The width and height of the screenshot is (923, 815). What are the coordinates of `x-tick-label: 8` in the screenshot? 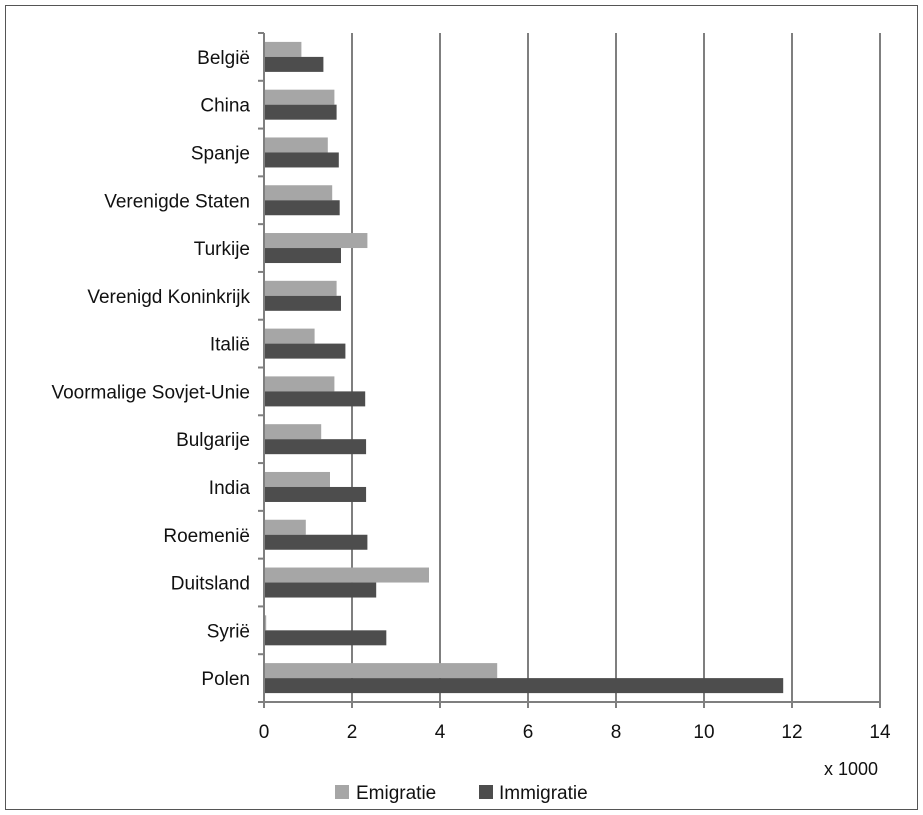 It's located at (616, 732).